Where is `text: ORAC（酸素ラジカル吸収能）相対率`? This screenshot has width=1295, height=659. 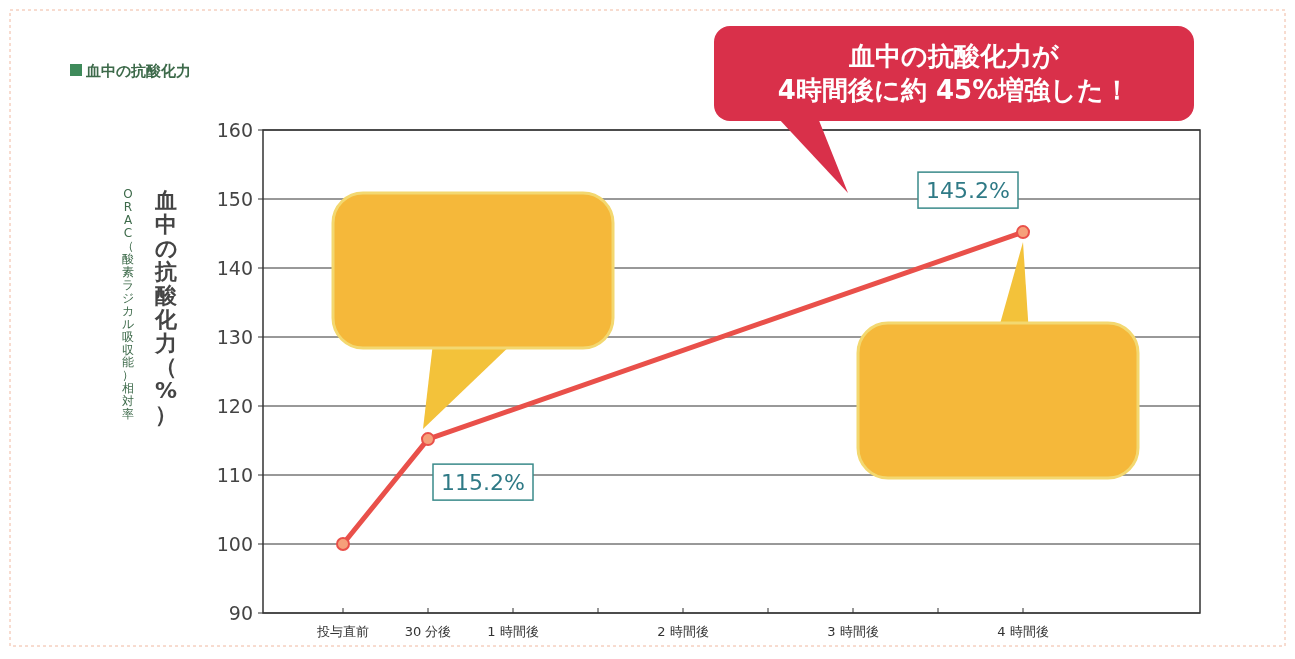
text: ORAC（酸素ラジカル吸収能）相対率 is located at coordinates (128, 304).